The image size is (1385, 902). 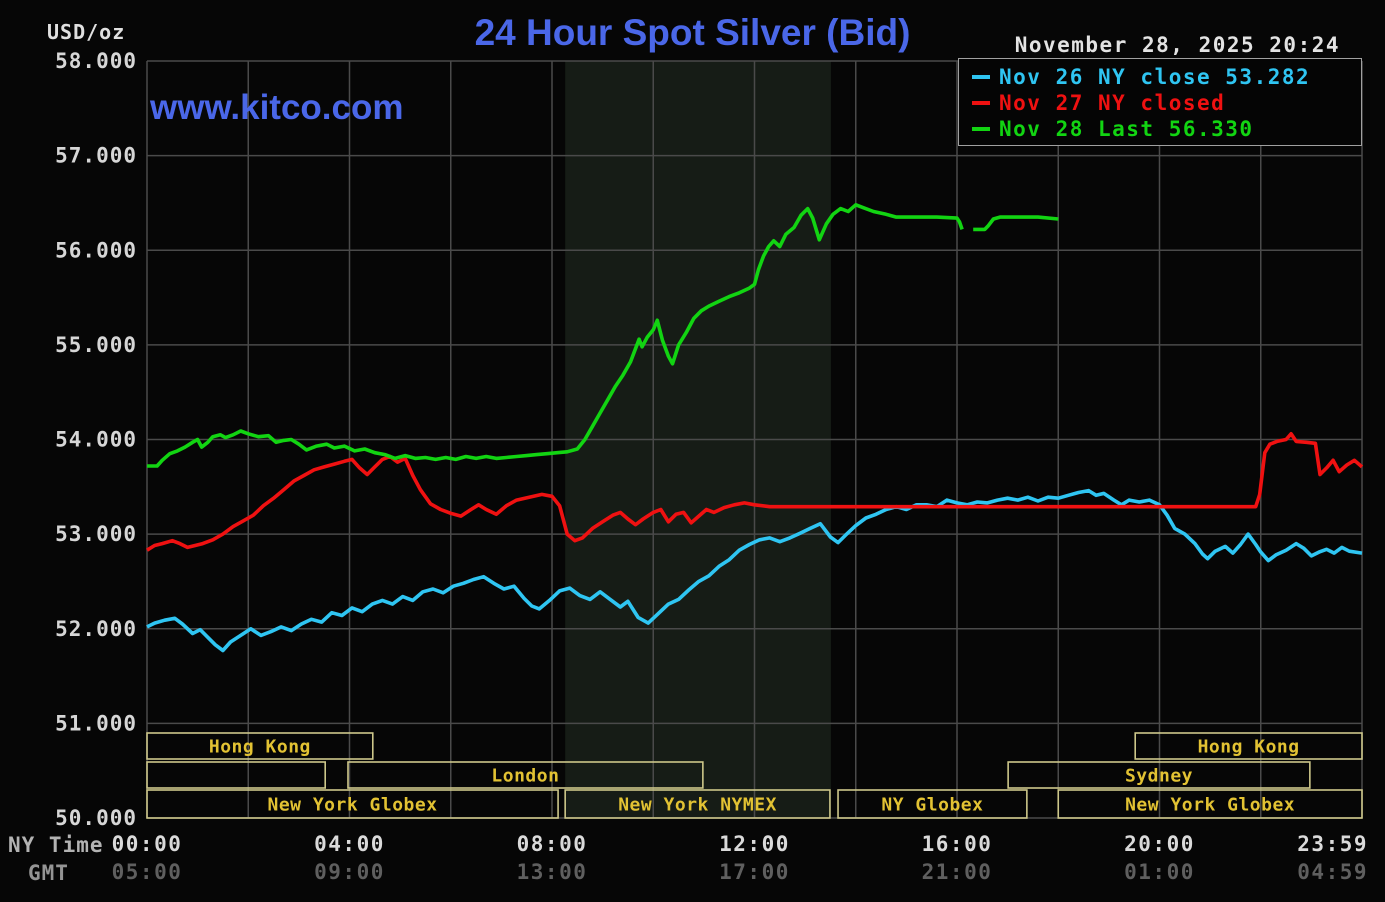 What do you see at coordinates (754, 844) in the screenshot?
I see `x-tick-ny: 12:00` at bounding box center [754, 844].